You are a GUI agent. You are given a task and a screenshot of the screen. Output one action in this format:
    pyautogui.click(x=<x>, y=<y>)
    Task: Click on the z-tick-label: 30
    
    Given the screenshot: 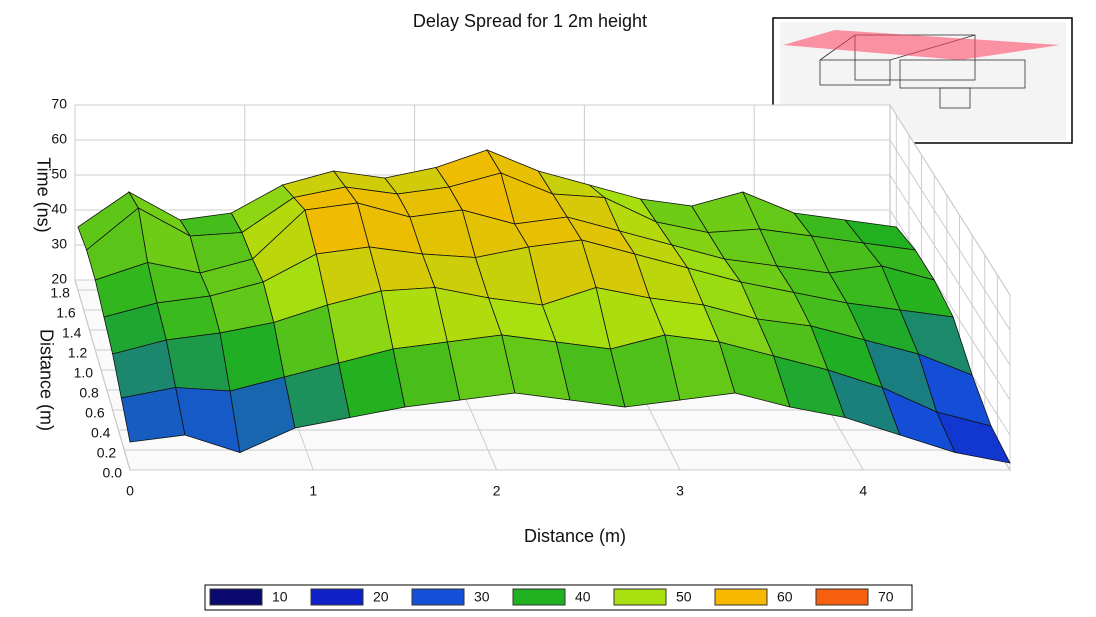 What is the action you would take?
    pyautogui.click(x=59, y=244)
    